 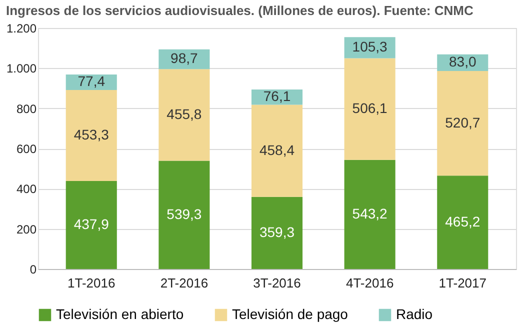 I want to click on data-label: 77,4, so click(x=92, y=81).